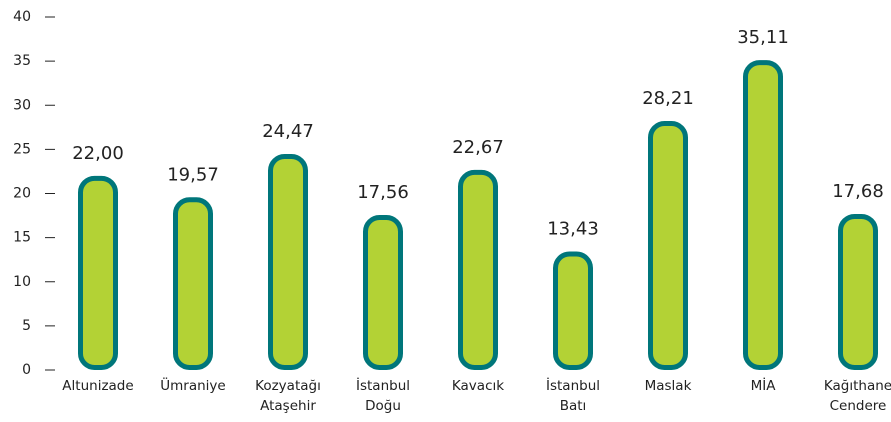 The height and width of the screenshot is (422, 891). I want to click on y-tick-label: 5, so click(26, 326).